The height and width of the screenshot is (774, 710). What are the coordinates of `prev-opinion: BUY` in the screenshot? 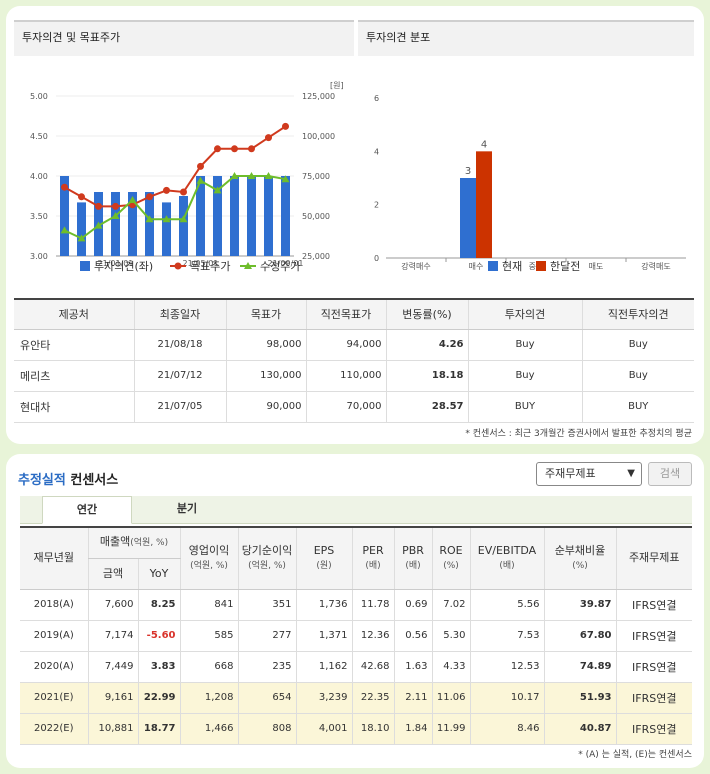 It's located at (637, 407).